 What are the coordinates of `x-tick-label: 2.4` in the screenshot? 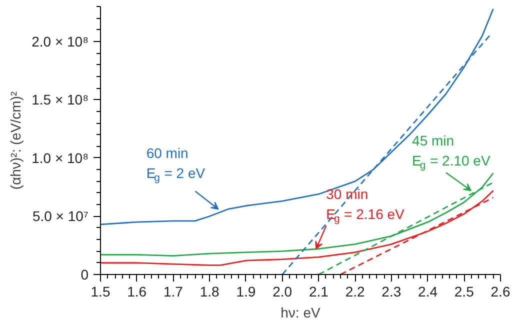 It's located at (428, 292).